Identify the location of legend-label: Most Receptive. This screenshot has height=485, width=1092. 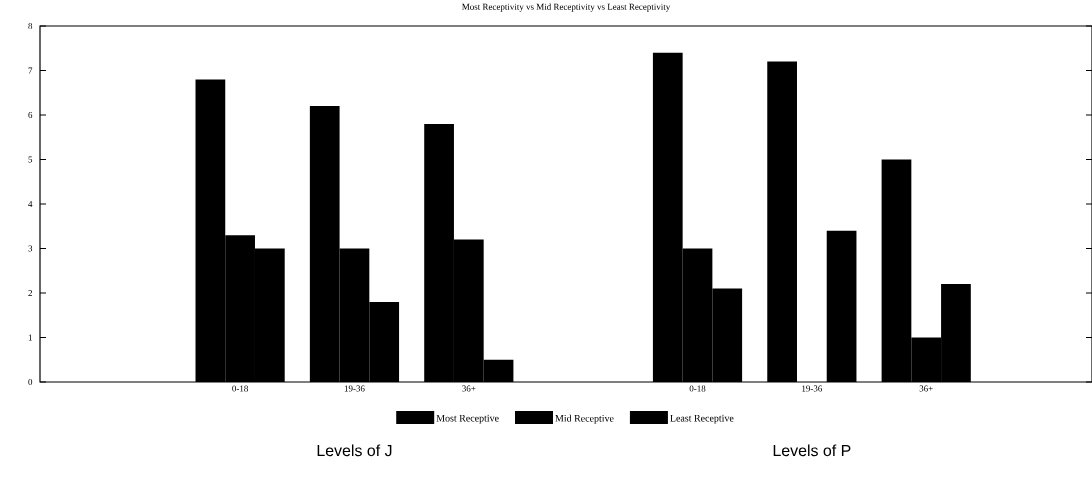
(467, 419).